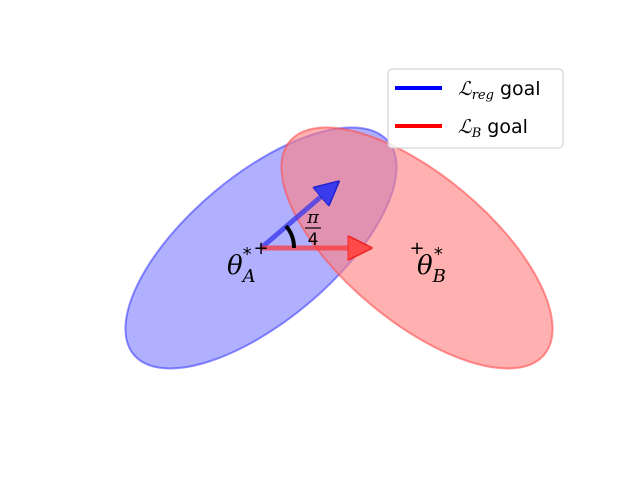  Describe the element at coordinates (431, 265) in the screenshot. I see `optimum-b-label: θB*` at that location.